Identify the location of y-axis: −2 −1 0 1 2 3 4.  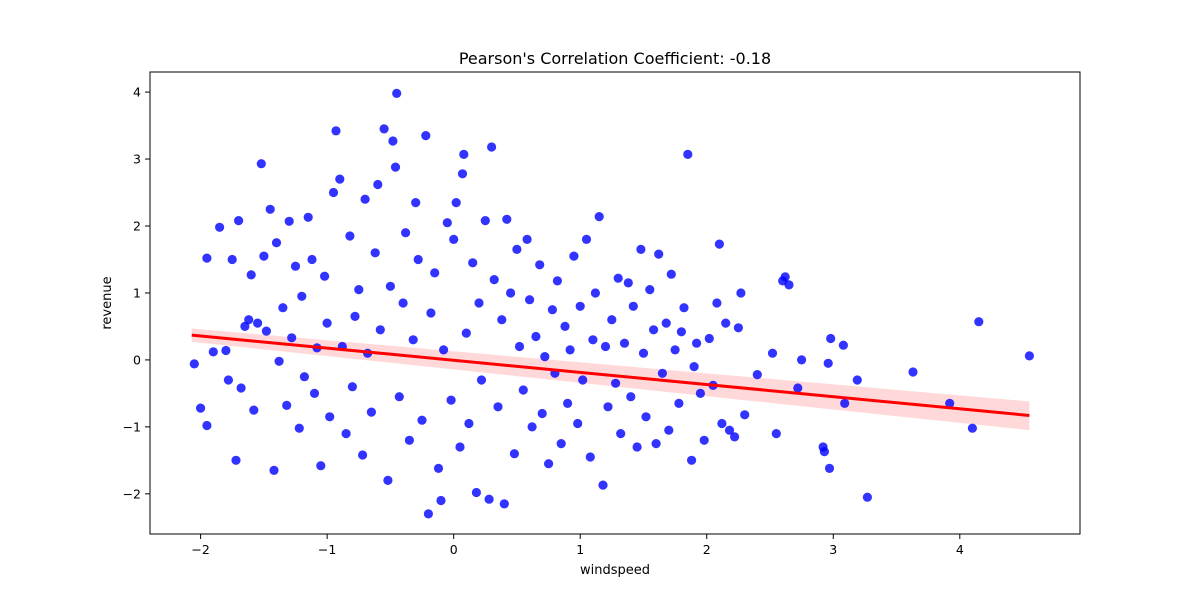
(136, 293).